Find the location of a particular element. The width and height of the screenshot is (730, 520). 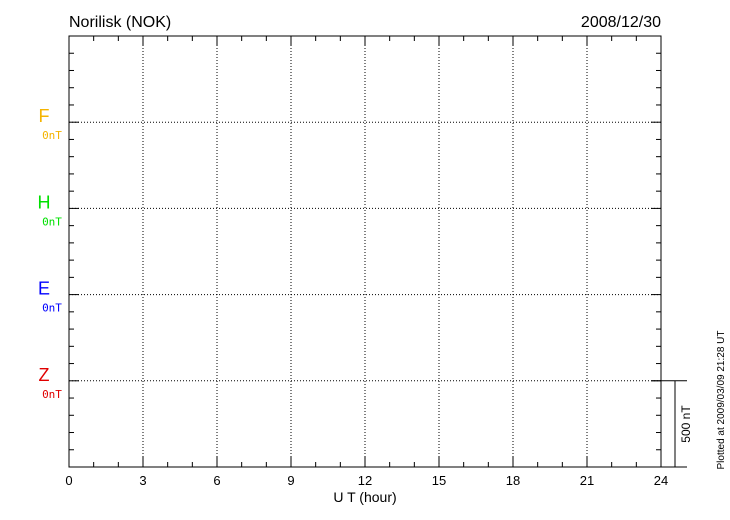

x-tick-label: 18 is located at coordinates (513, 480).